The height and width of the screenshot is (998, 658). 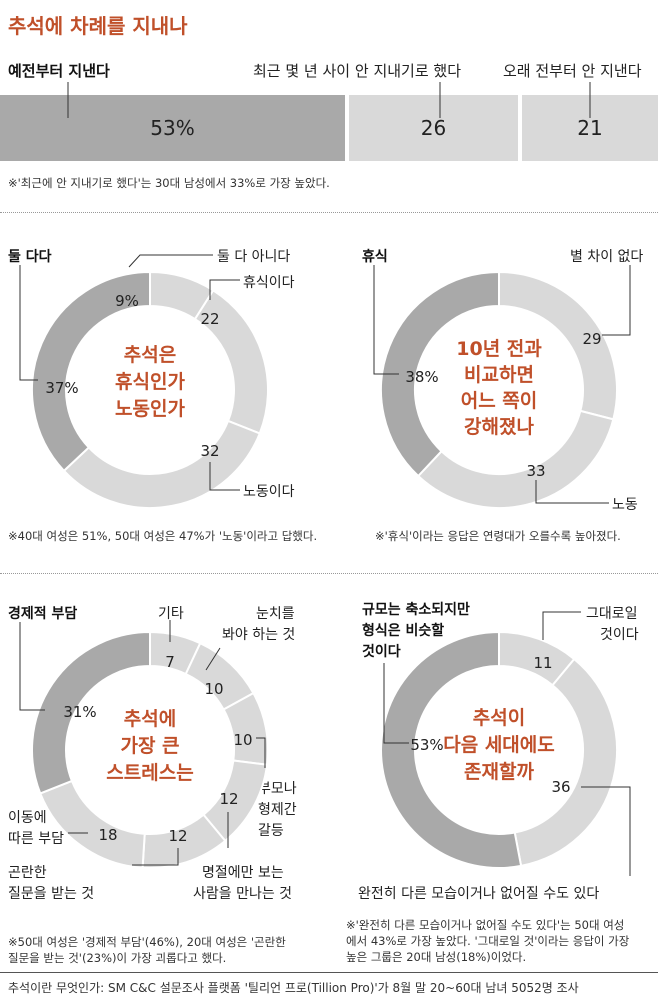 I want to click on donut-2-segments, so click(x=499, y=389).